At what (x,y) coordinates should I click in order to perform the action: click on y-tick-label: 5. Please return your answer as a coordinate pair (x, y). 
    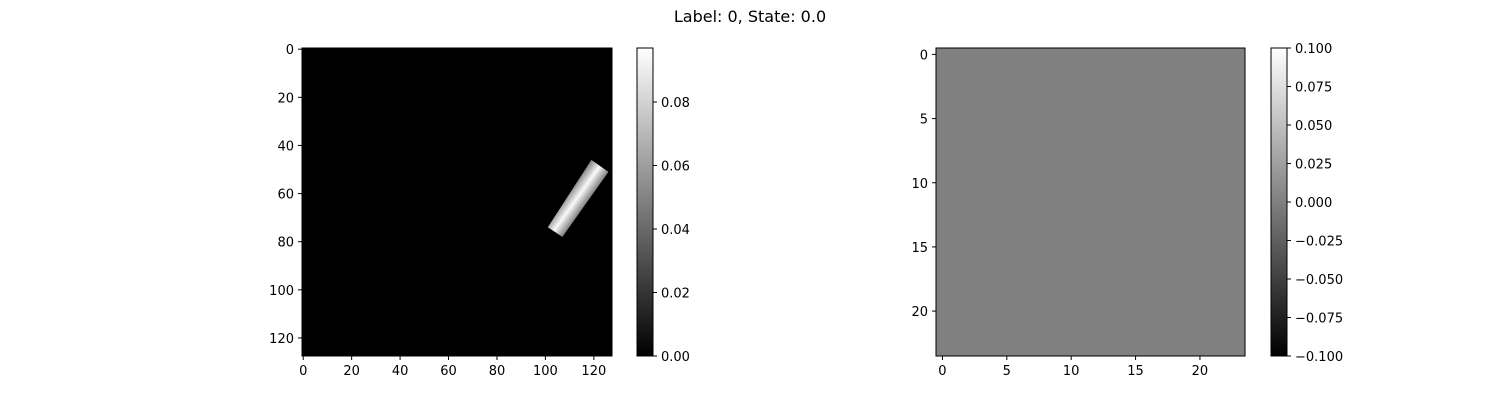
    Looking at the image, I should click on (924, 120).